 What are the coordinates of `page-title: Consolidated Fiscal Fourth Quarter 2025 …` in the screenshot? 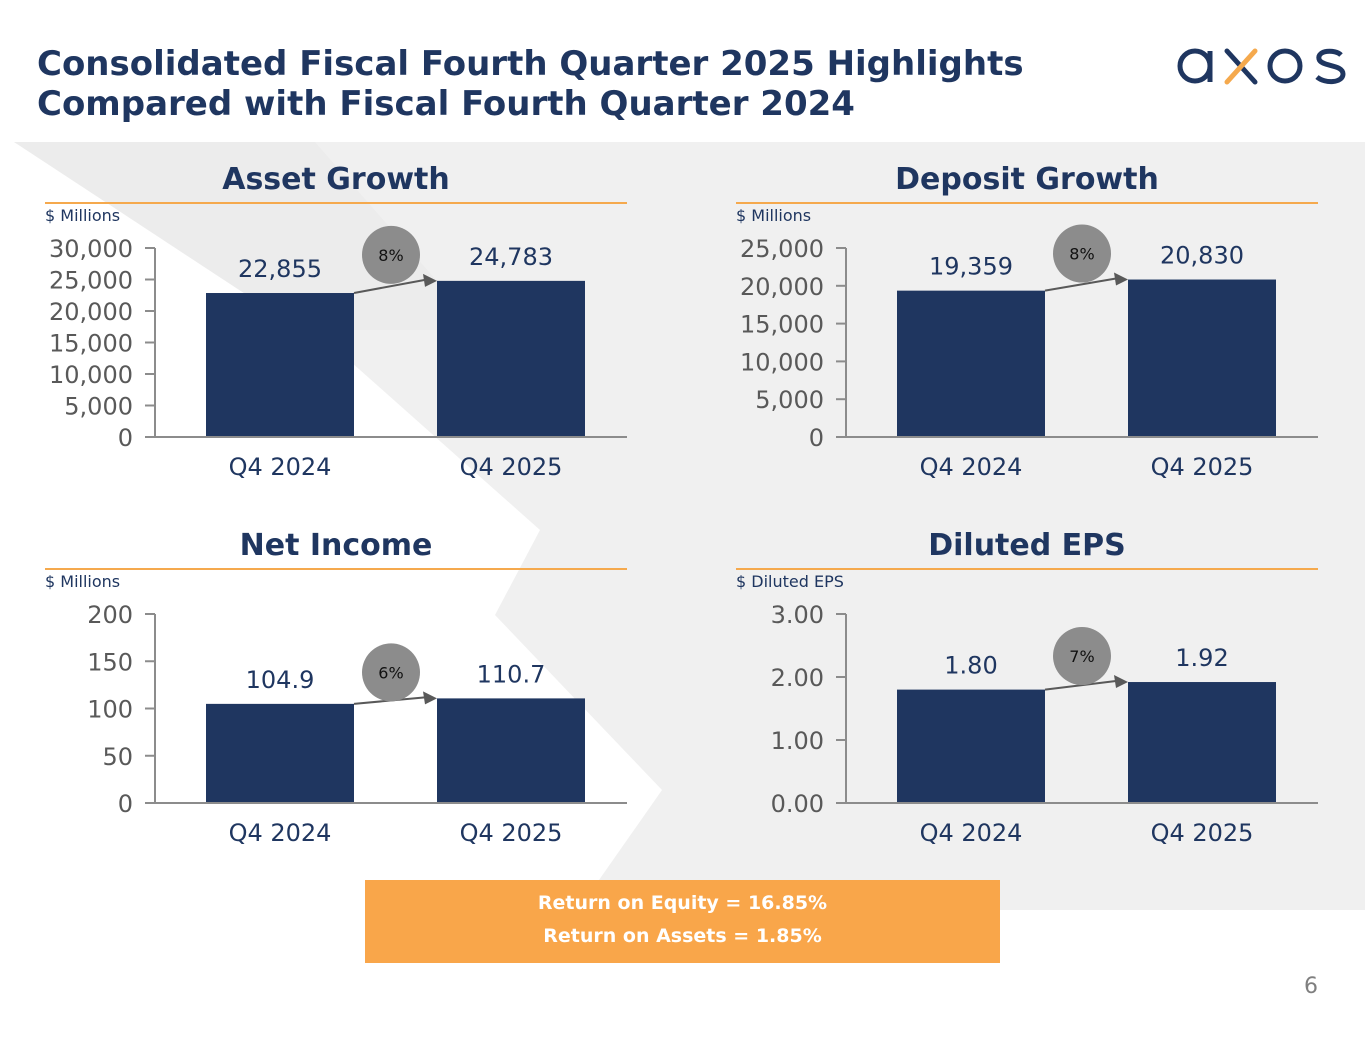 It's located at (530, 84).